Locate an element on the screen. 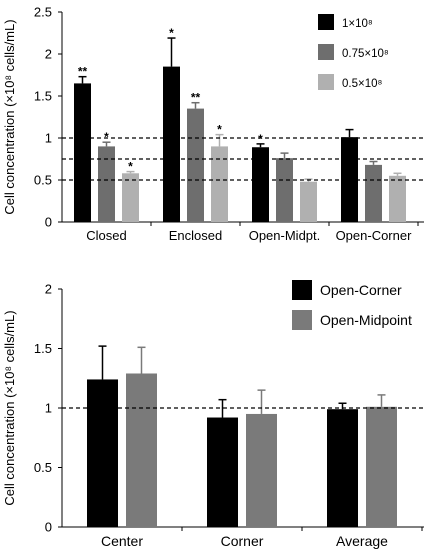 The height and width of the screenshot is (550, 427). x-tick-label: Center is located at coordinates (122, 541).